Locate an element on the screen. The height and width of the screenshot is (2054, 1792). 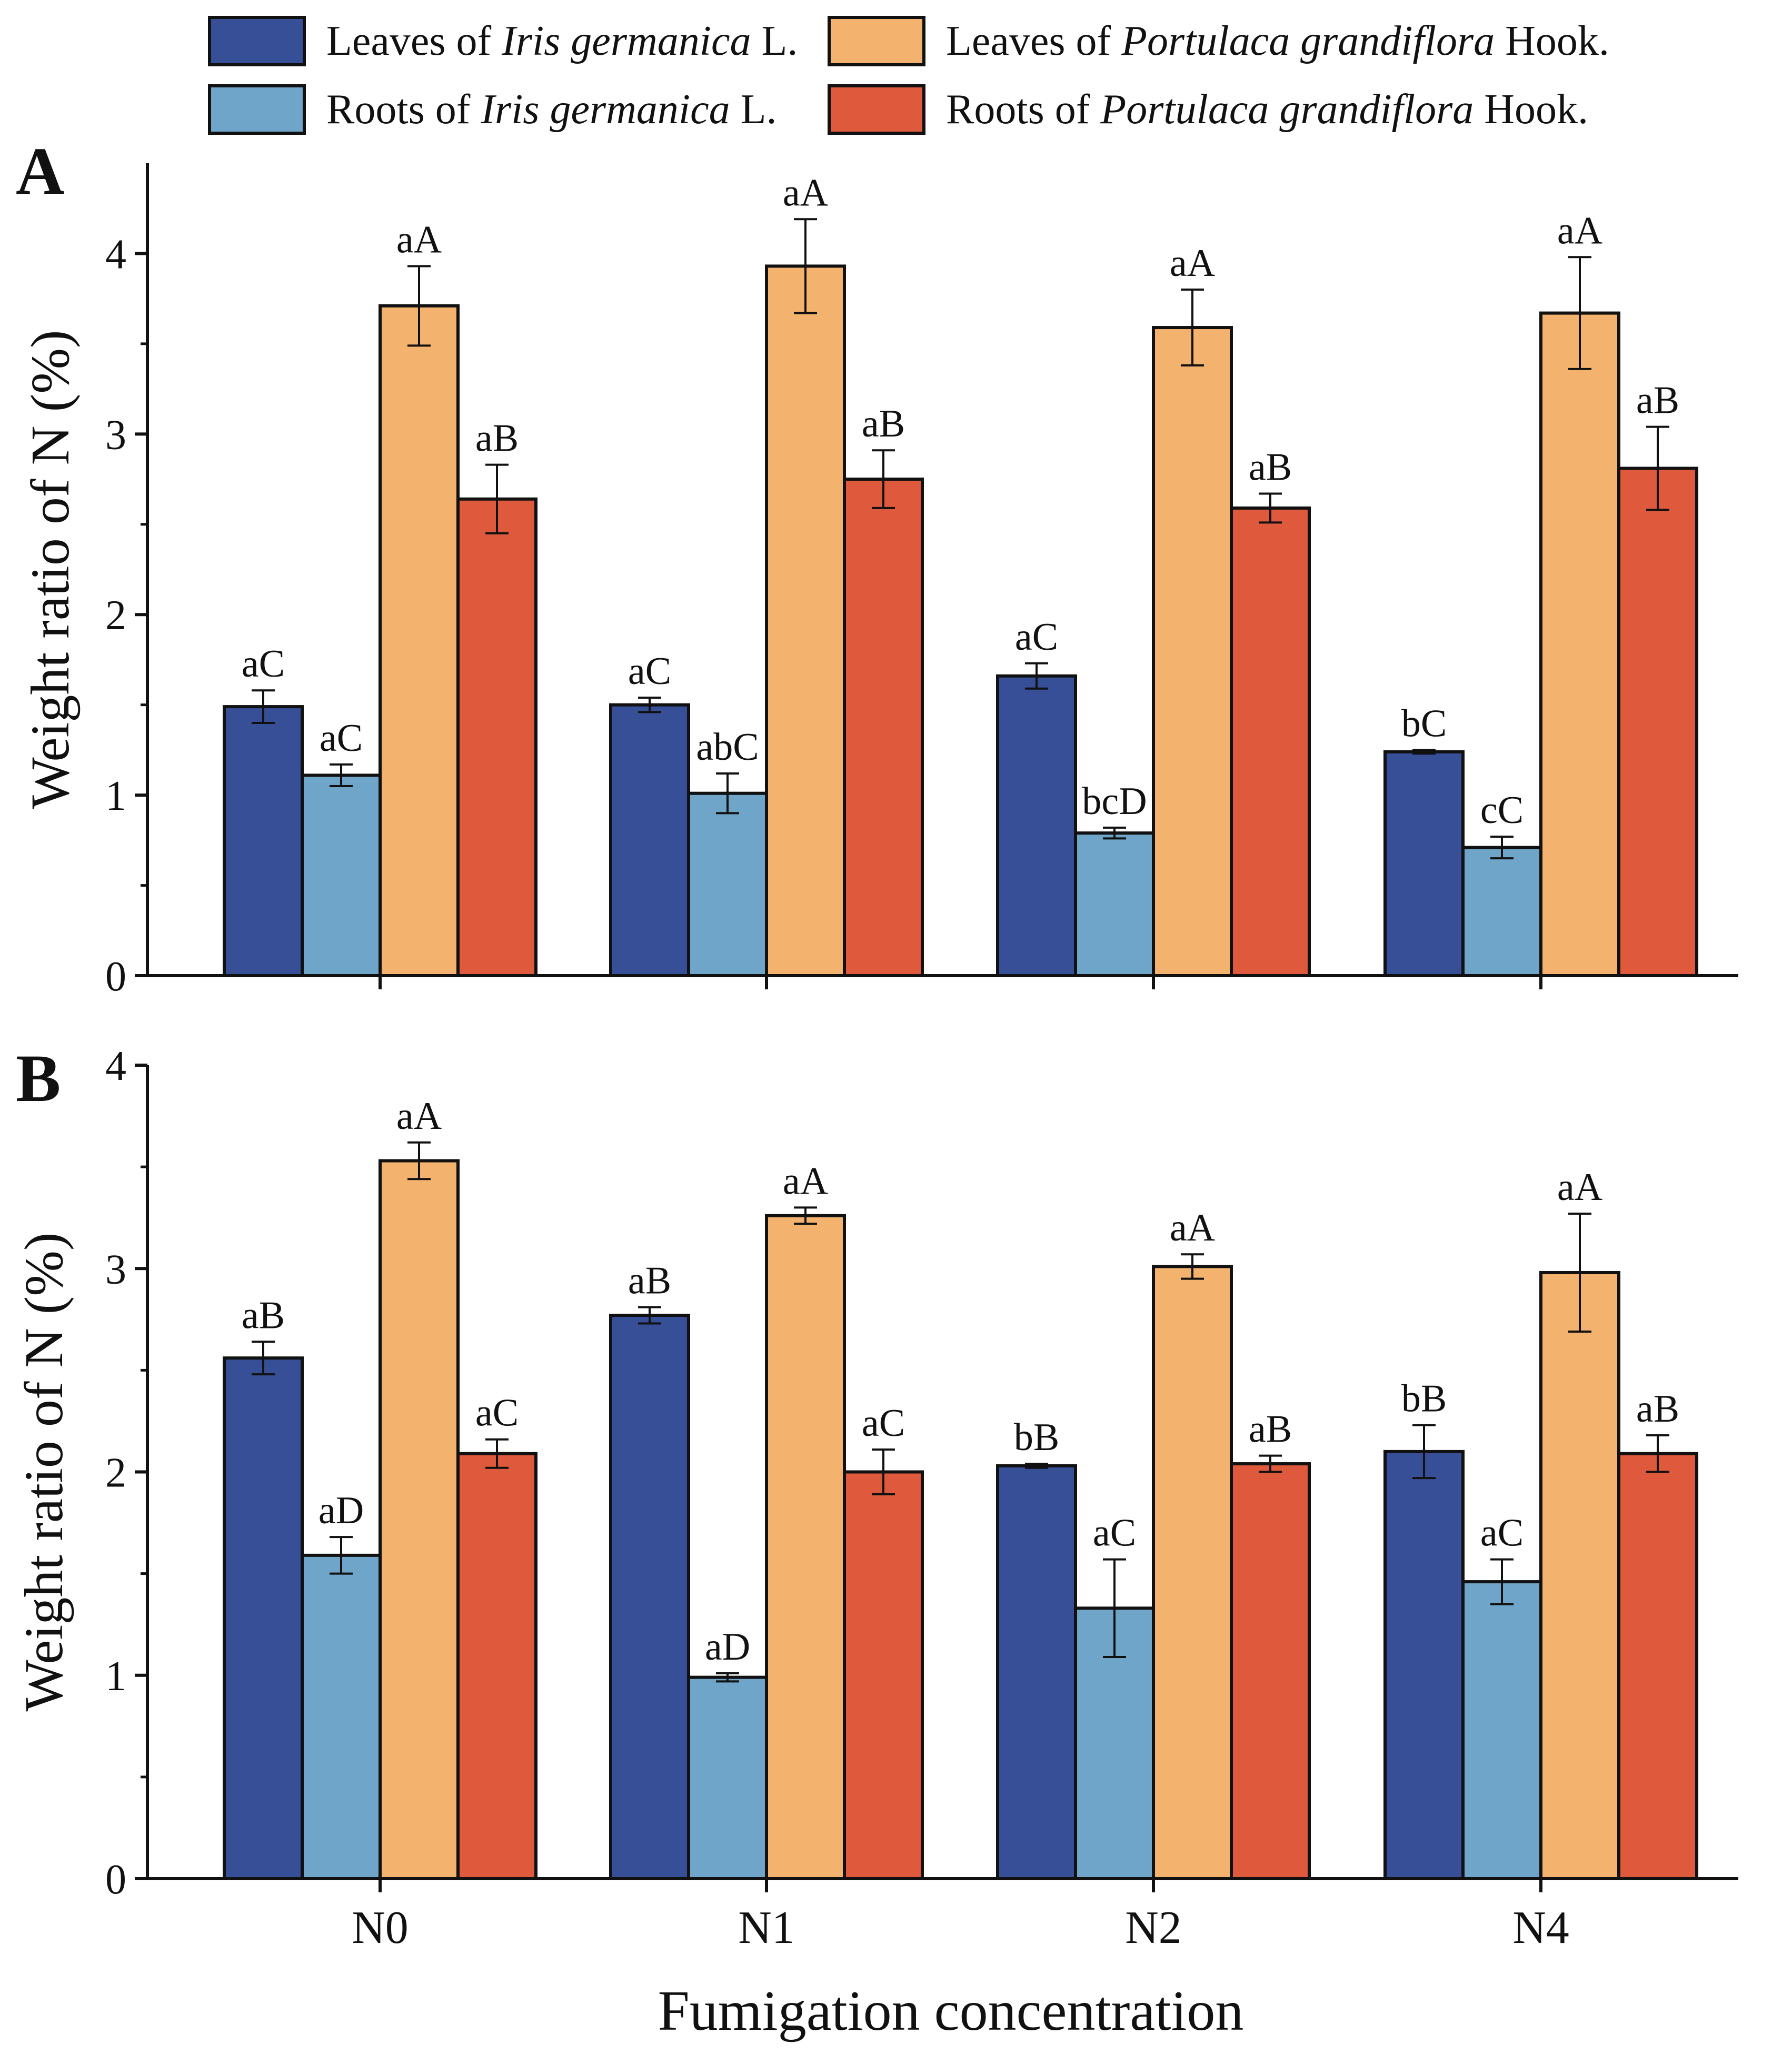
panel-b-bar-leaves-portulaca-n4 is located at coordinates (1579, 1576).